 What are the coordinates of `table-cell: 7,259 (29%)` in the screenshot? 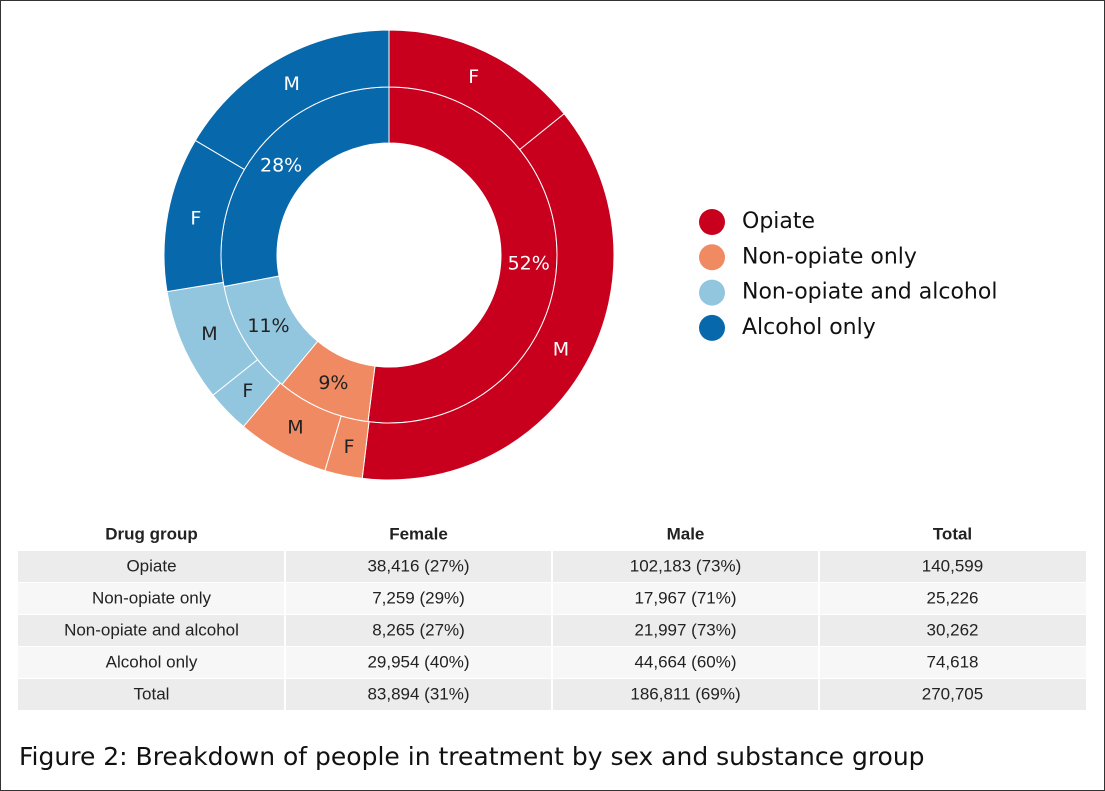 It's located at (418, 597).